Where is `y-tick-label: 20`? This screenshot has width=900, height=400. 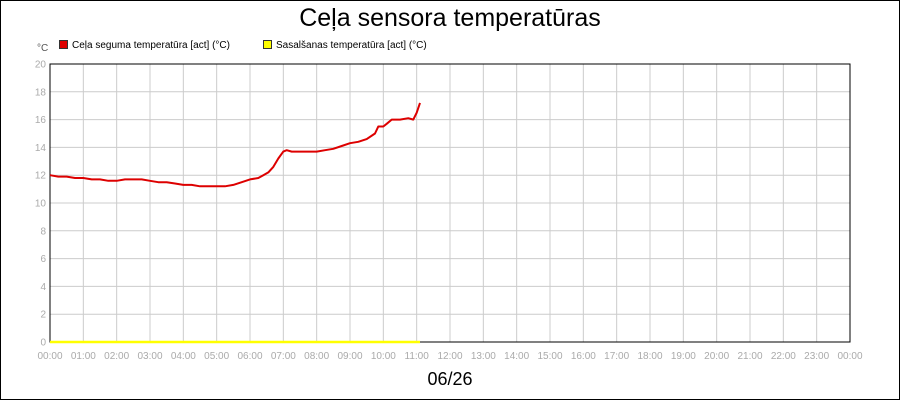 y-tick-label: 20 is located at coordinates (41, 65).